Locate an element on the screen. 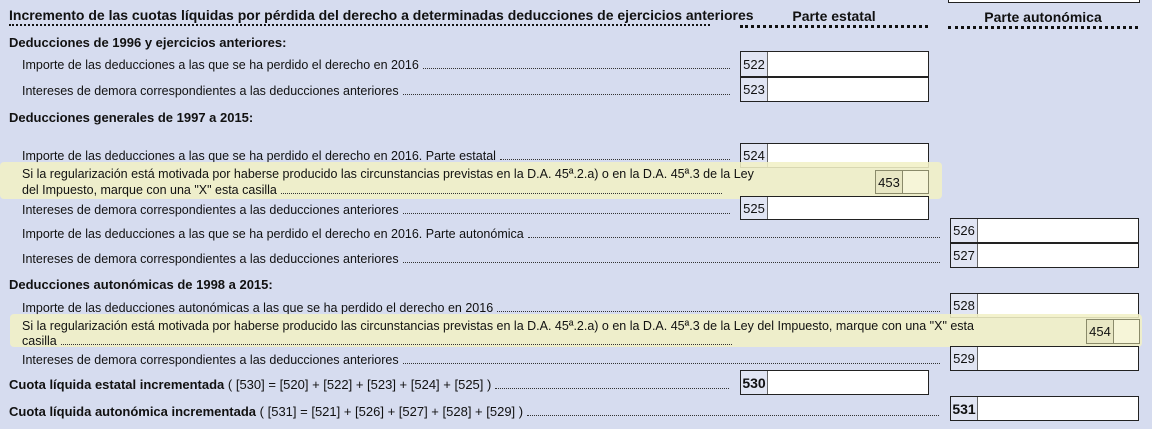 This screenshot has width=1152, height=429. total-label-text: Cuota líquida estatal incrementada is located at coordinates (117, 384).